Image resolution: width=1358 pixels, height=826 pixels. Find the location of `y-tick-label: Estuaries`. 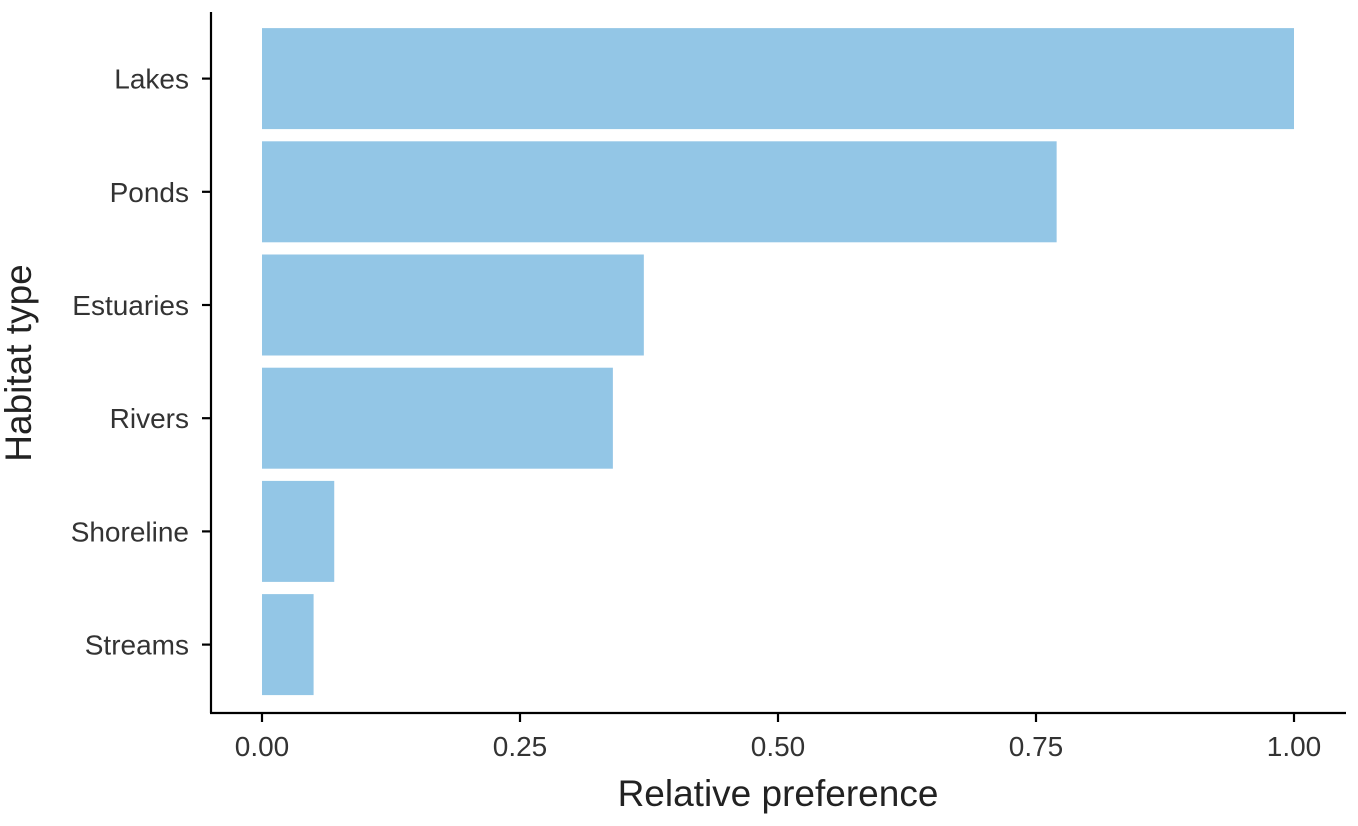

y-tick-label: Estuaries is located at coordinates (130, 305).